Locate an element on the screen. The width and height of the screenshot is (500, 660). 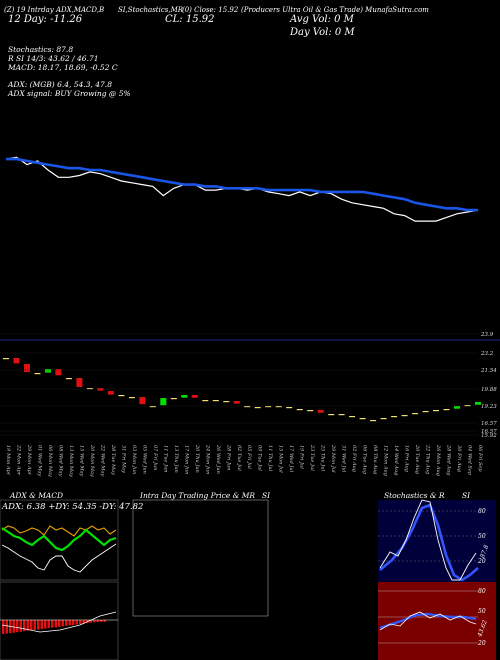
date-tick-label: 20 Mon May is located at coordinates (92, 460).